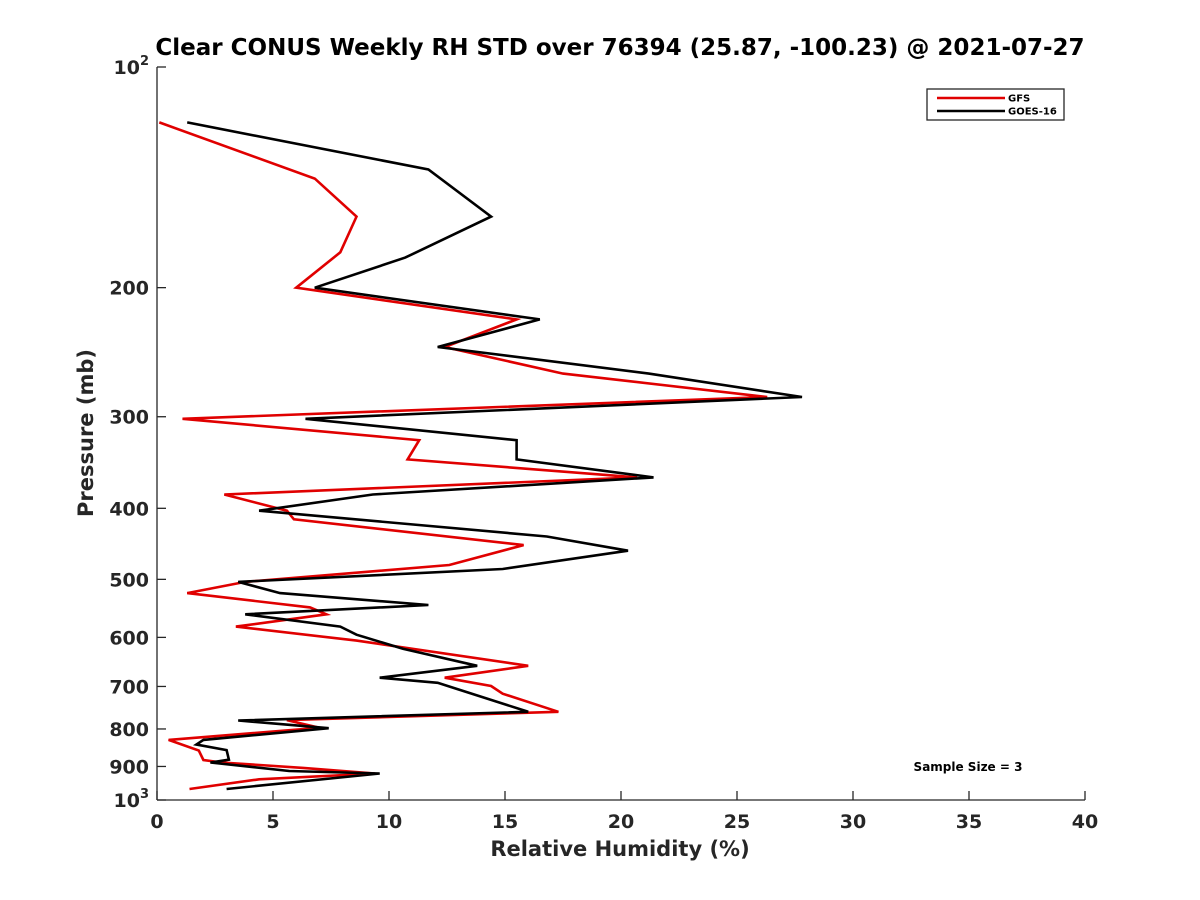  I want to click on x-tick-label: 20, so click(621, 822).